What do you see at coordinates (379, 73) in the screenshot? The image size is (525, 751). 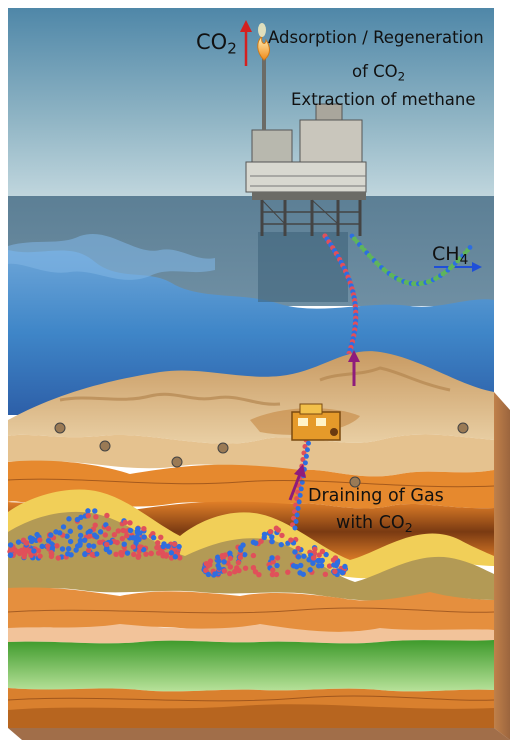 I see `process-label-line2: of CO2` at bounding box center [379, 73].